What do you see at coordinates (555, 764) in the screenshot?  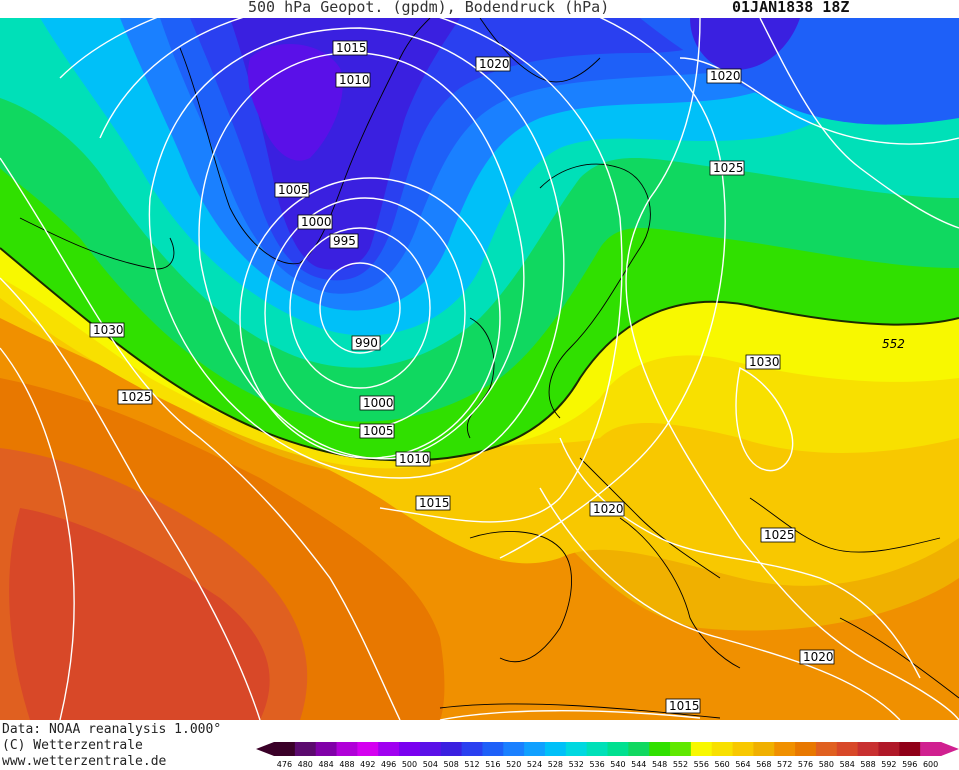 I see `legend-tick-label: 528` at bounding box center [555, 764].